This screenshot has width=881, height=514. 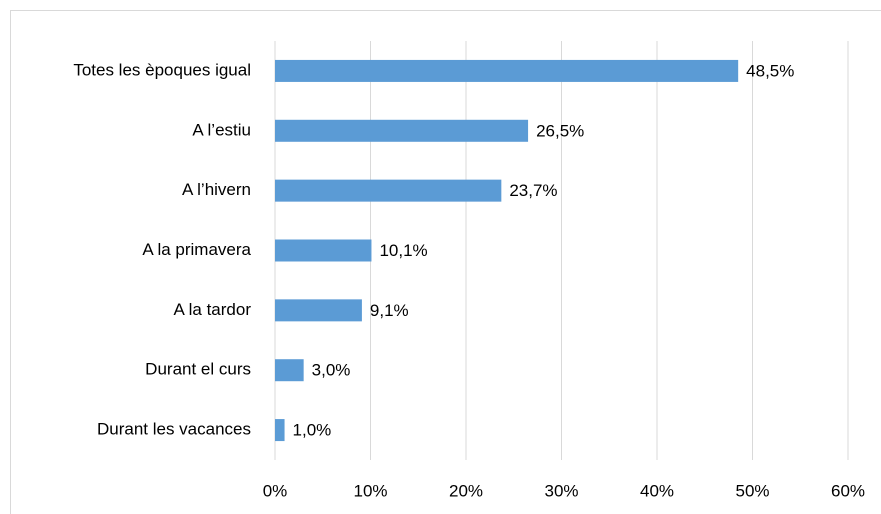 I want to click on x-tick-label: 40%, so click(x=657, y=490).